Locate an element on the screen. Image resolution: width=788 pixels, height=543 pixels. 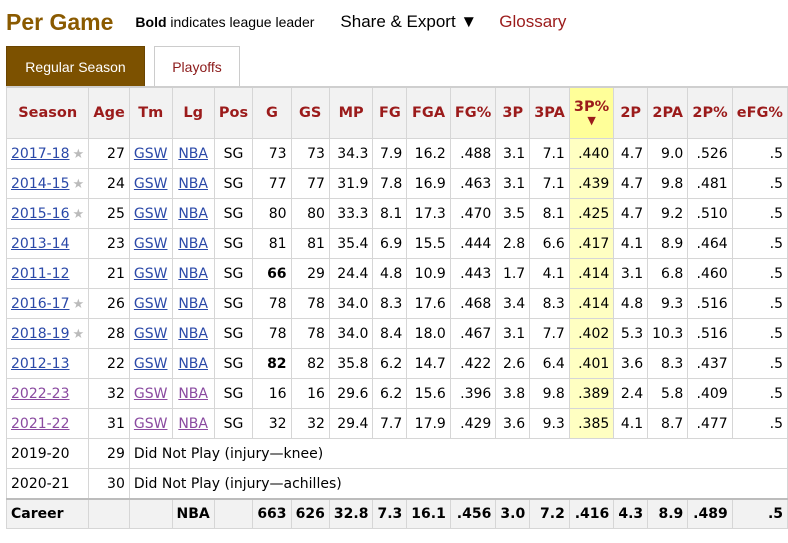
minutes-cell: 35.8 is located at coordinates (351, 363).